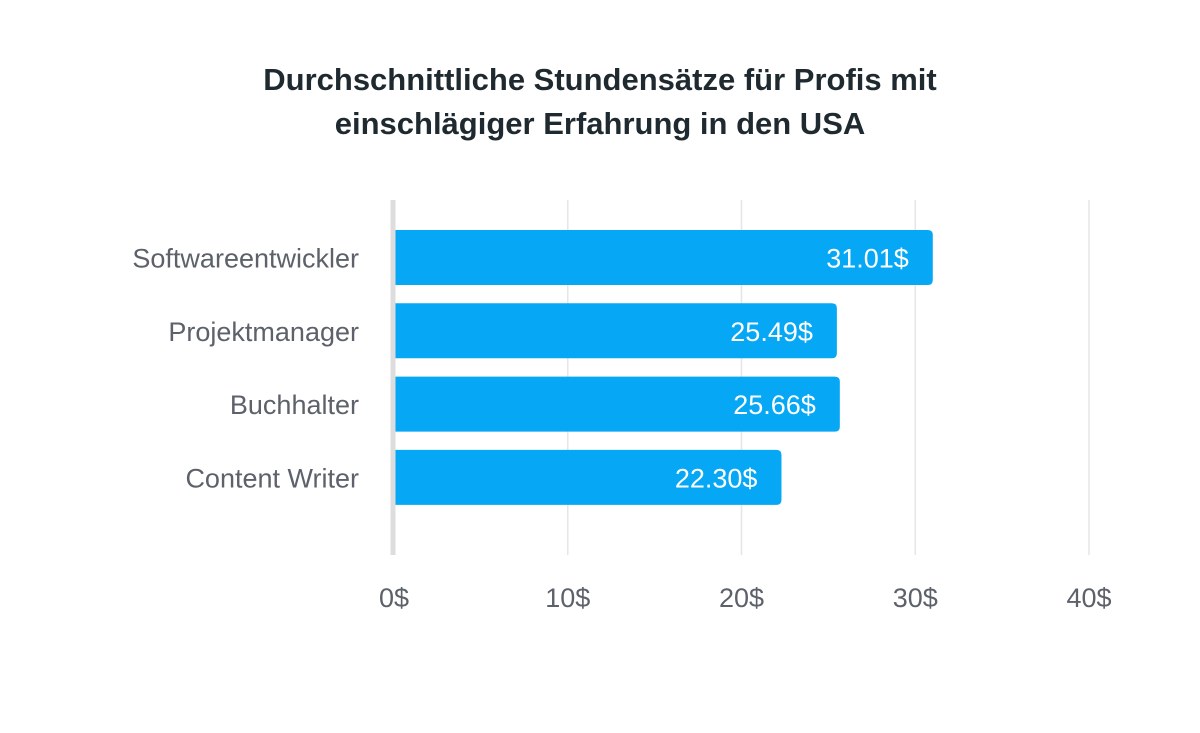  What do you see at coordinates (774, 405) in the screenshot?
I see `value-label-2: 25.66$` at bounding box center [774, 405].